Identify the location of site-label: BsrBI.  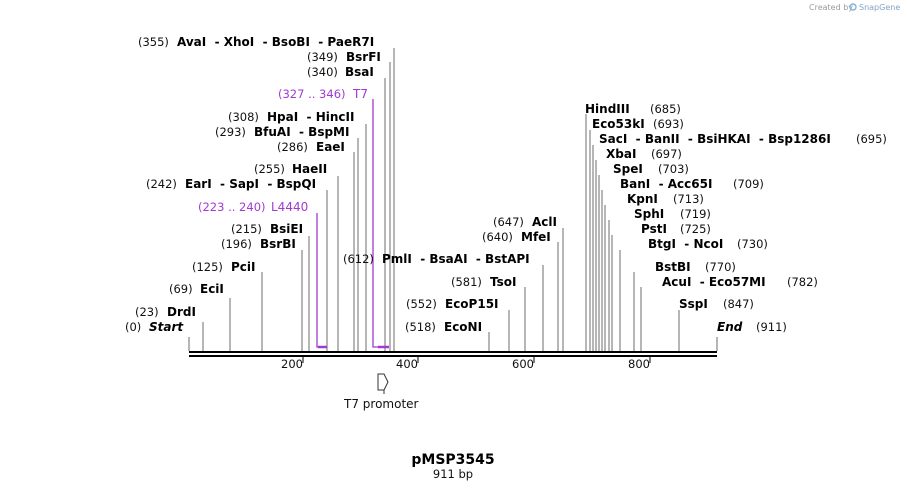
(278, 244).